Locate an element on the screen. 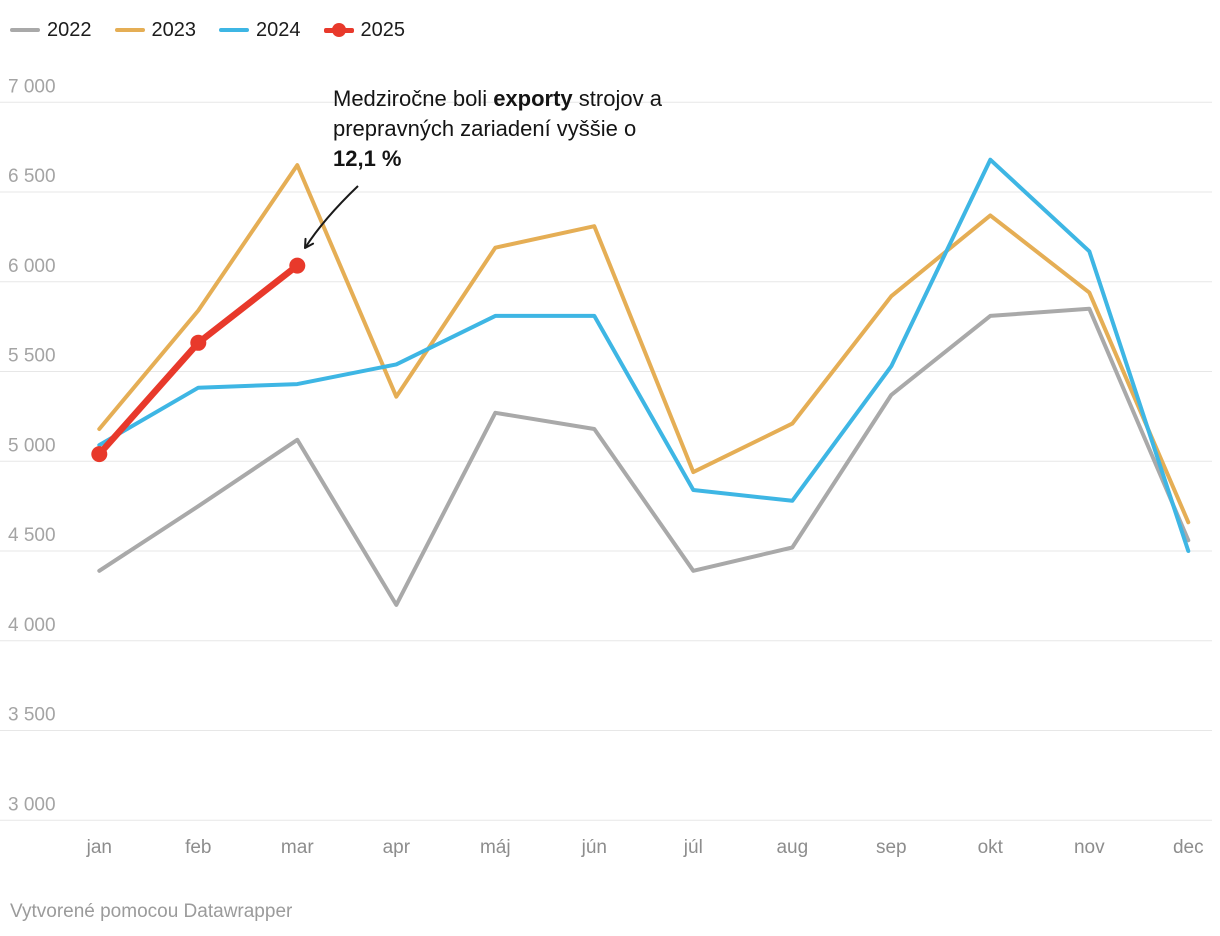 This screenshot has height=936, width=1220. legend-label: 2024 is located at coordinates (278, 30).